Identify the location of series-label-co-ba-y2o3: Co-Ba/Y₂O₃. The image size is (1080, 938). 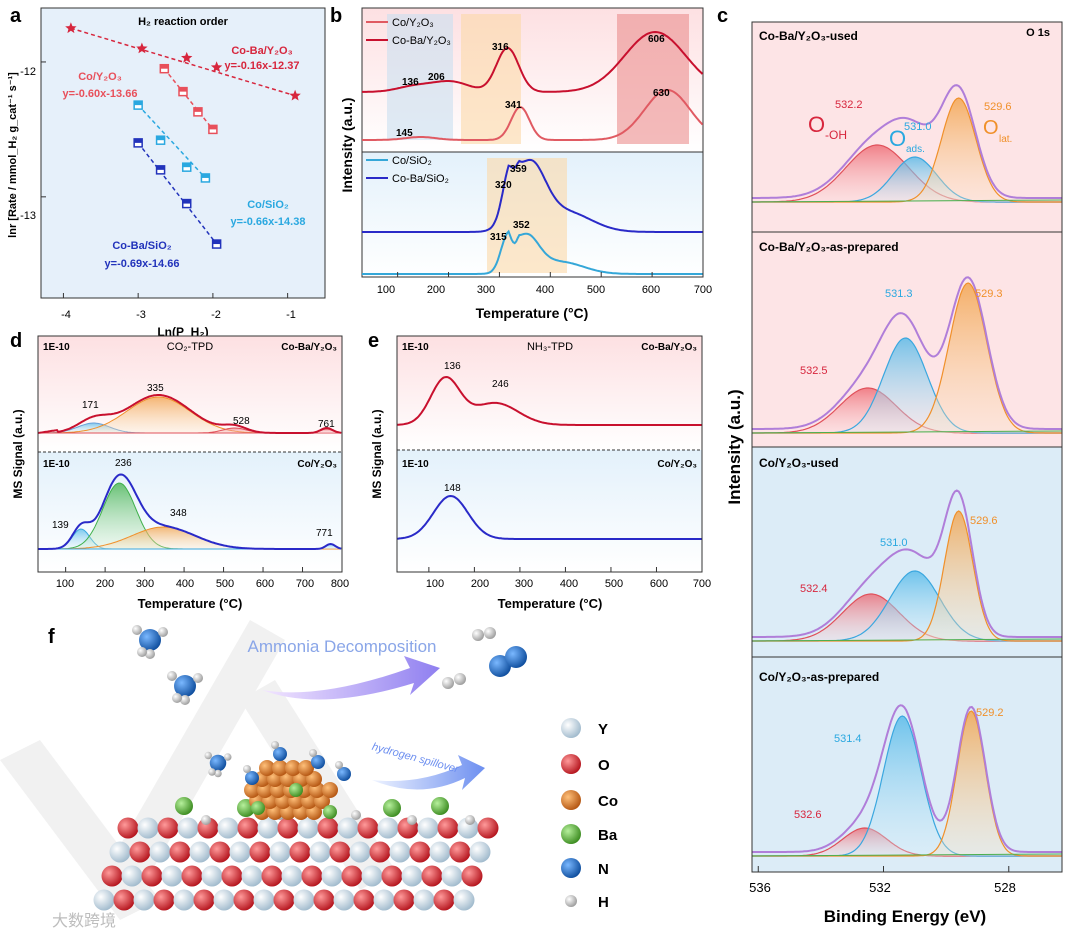
(261, 51).